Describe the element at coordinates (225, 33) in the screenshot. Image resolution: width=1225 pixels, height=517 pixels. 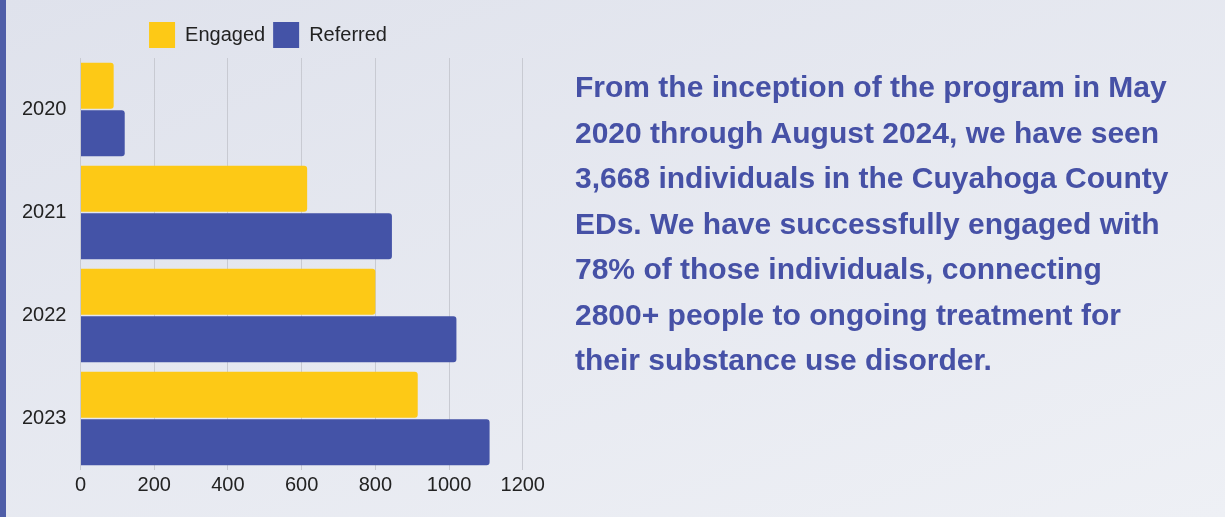
I see `legend-label: Engaged` at that location.